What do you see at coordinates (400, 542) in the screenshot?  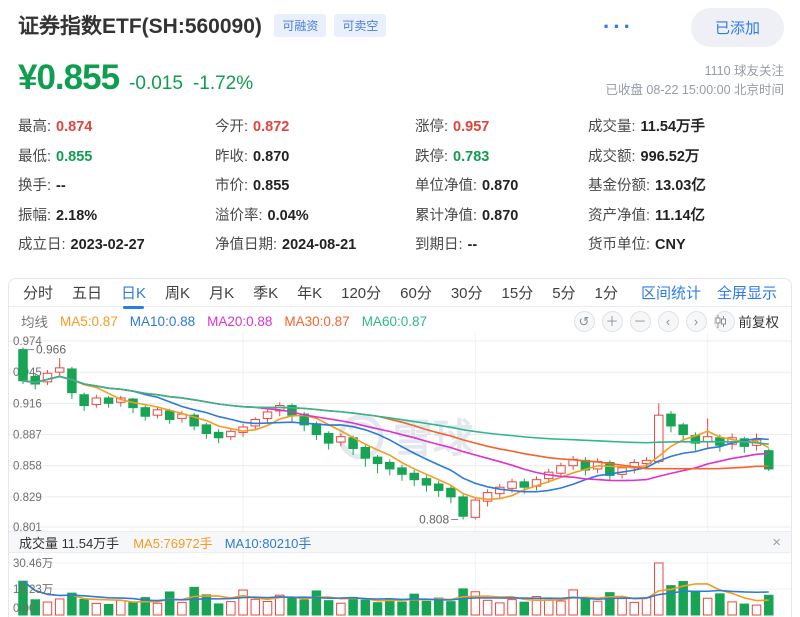 I see `volume-header: 成交量 11.54万手 MA5:76972手 MA10:80210手 ×` at bounding box center [400, 542].